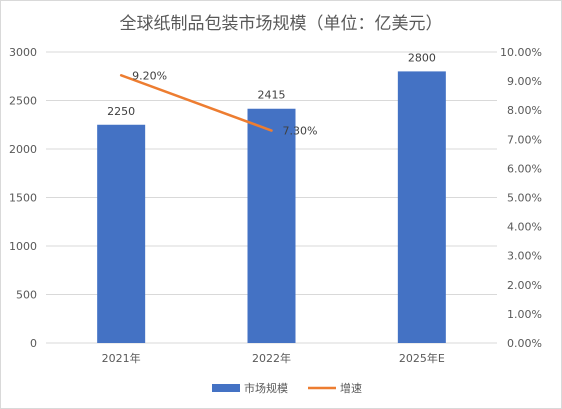  Describe the element at coordinates (524, 256) in the screenshot. I see `y-right-tick-label: 3.00%` at that location.